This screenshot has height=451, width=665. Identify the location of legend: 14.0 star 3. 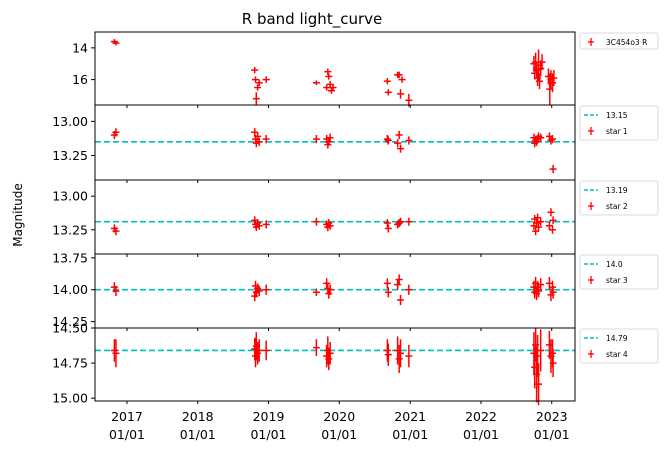
(619, 272).